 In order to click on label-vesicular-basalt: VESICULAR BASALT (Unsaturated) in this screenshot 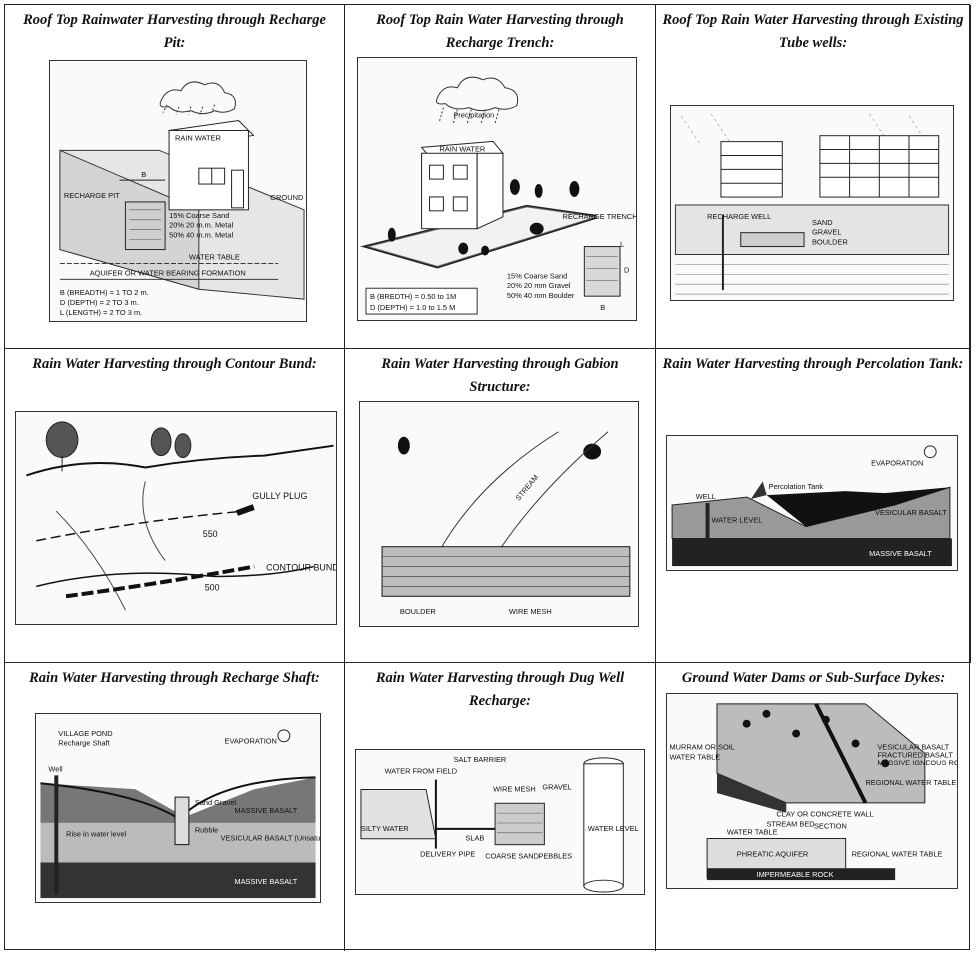, I will do `click(270, 838)`.